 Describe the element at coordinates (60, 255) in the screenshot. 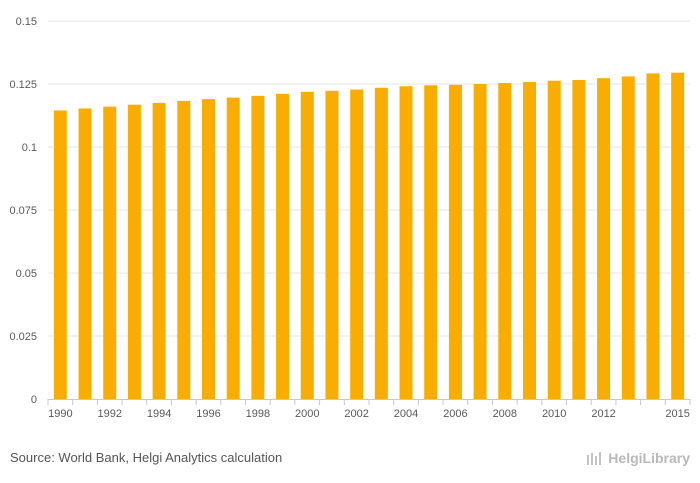

I see `bar-1990` at that location.